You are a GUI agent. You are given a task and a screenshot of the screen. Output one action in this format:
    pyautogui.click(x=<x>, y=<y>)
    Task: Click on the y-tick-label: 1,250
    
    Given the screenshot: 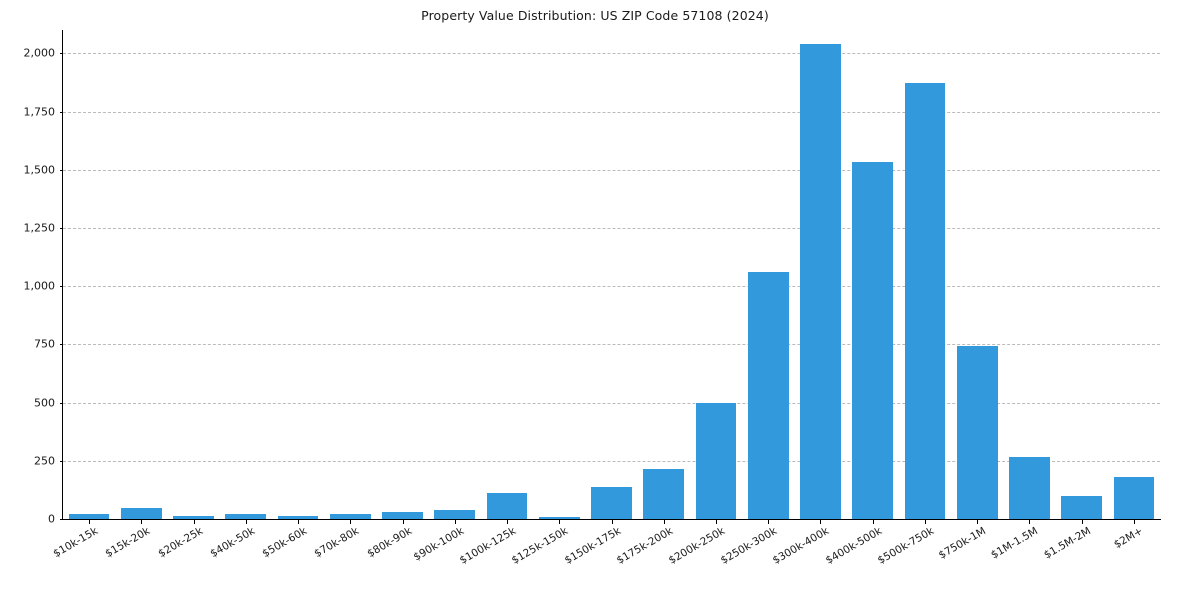 What is the action you would take?
    pyautogui.click(x=39, y=228)
    